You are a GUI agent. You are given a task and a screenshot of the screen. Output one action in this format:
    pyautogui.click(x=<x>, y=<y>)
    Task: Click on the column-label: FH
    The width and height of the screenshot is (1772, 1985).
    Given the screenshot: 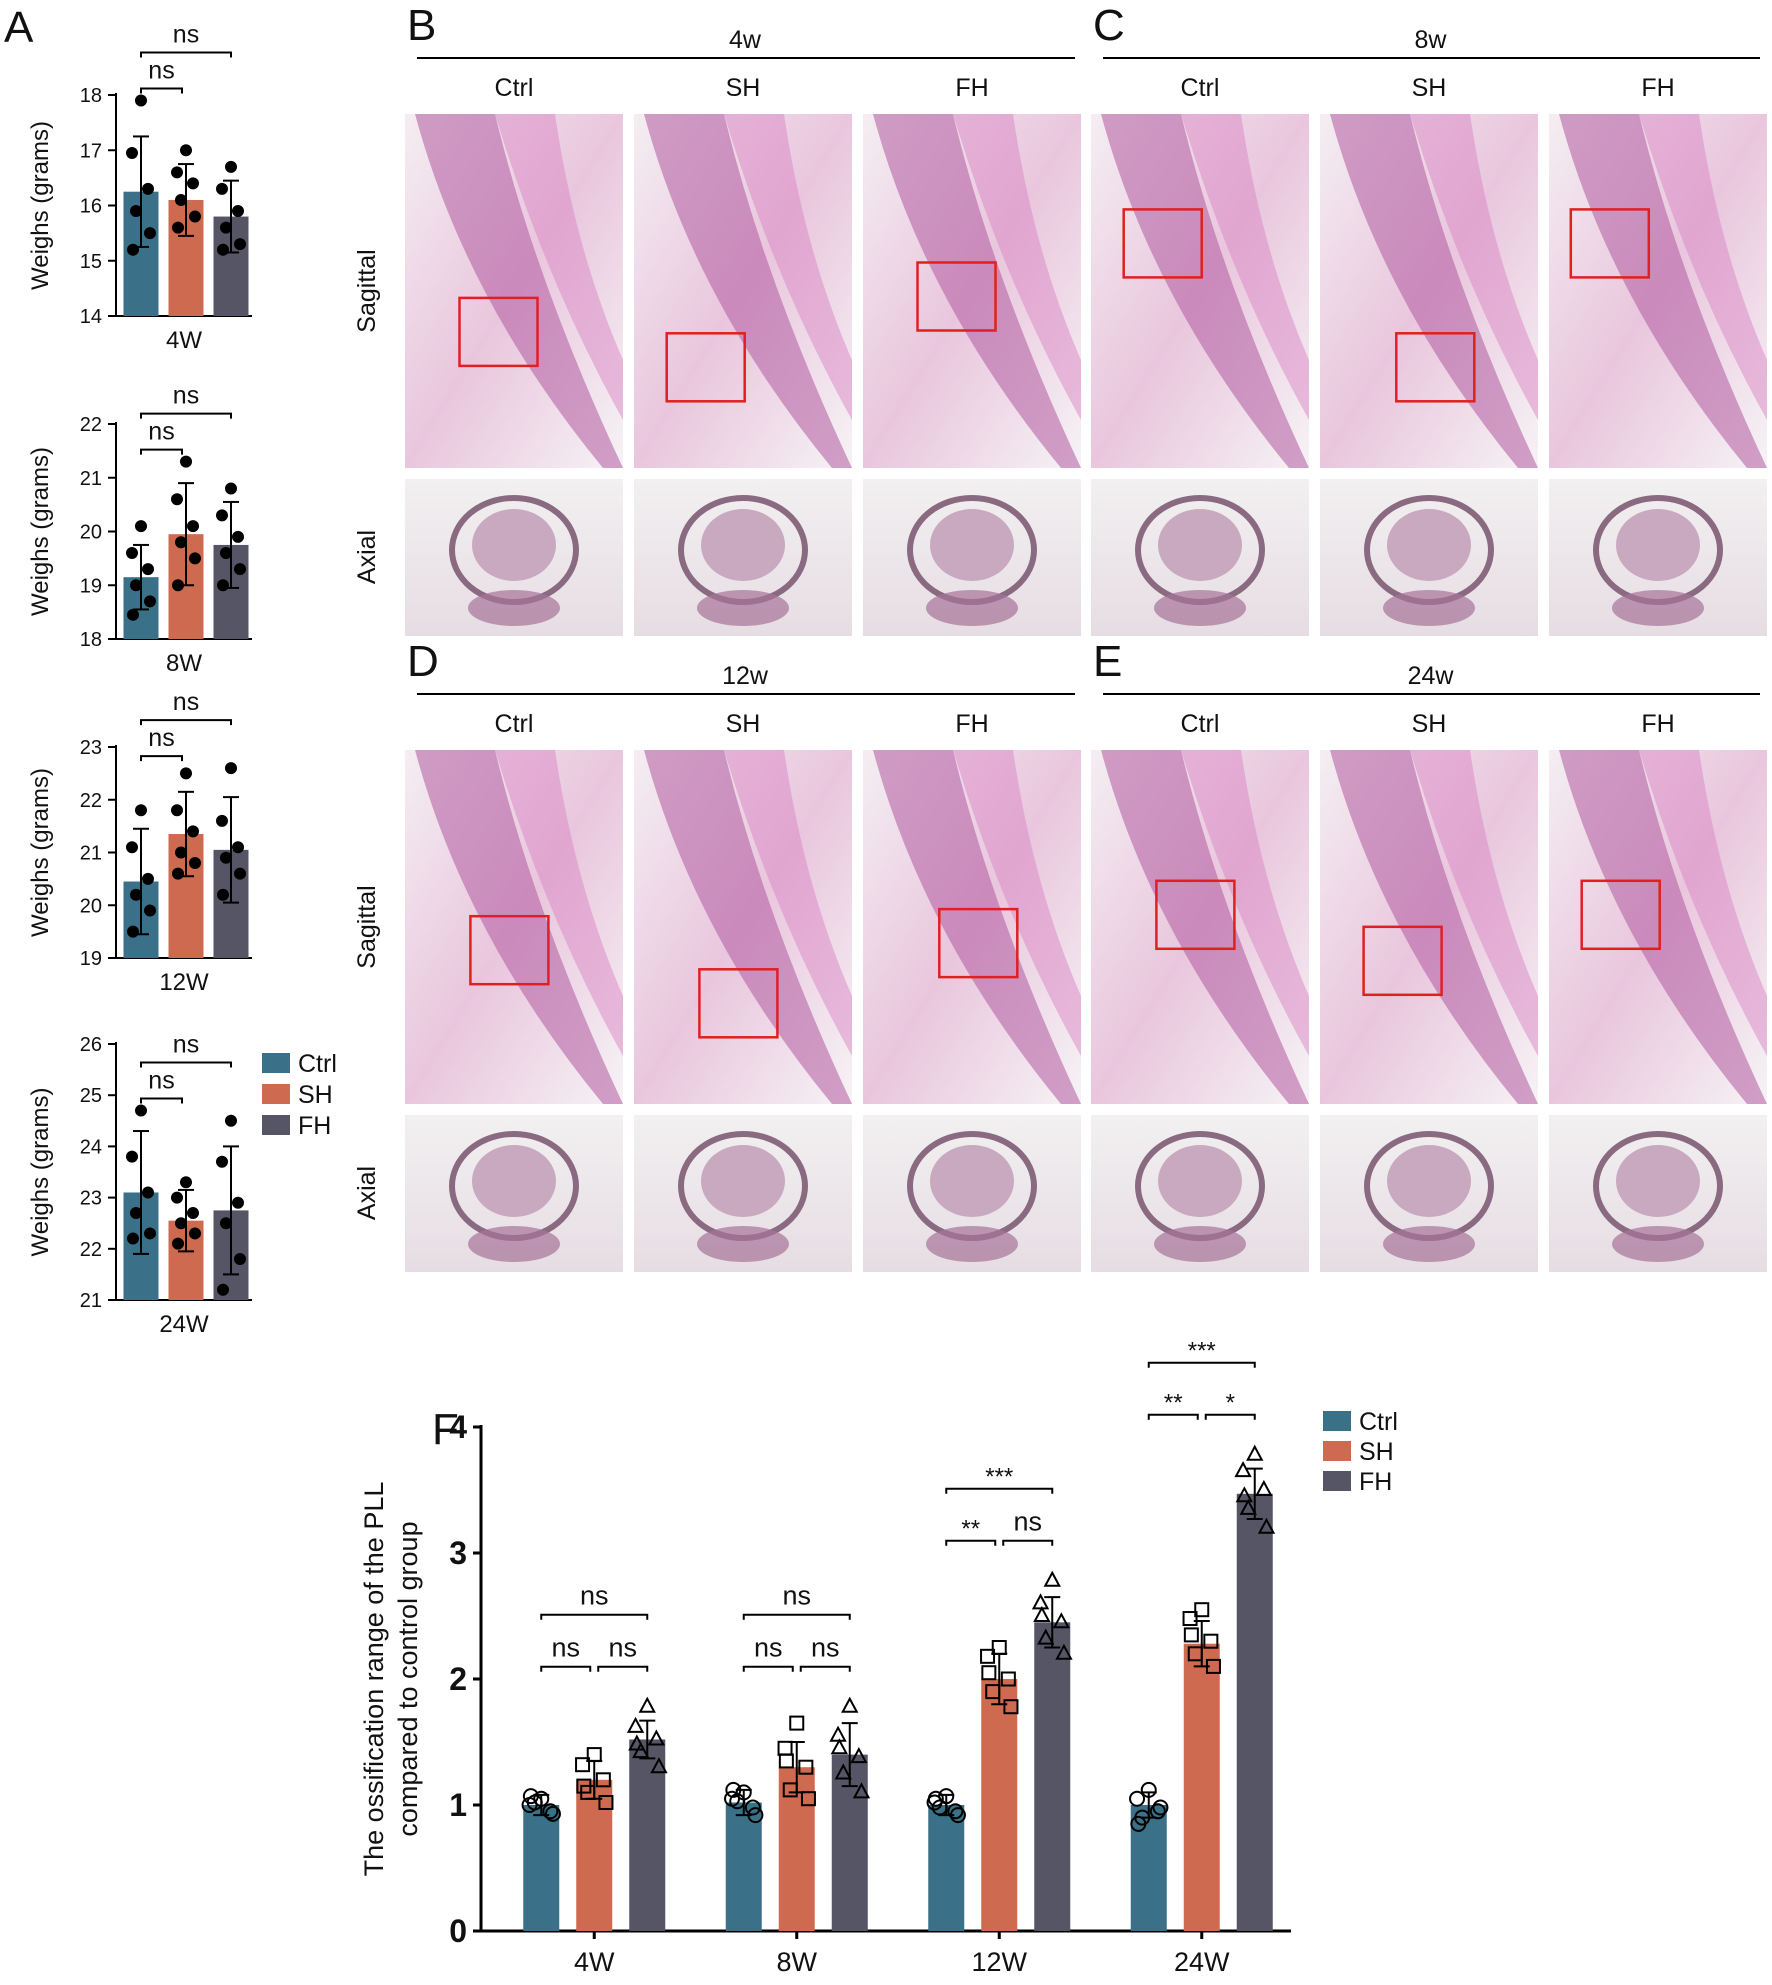 What is the action you would take?
    pyautogui.click(x=1657, y=88)
    